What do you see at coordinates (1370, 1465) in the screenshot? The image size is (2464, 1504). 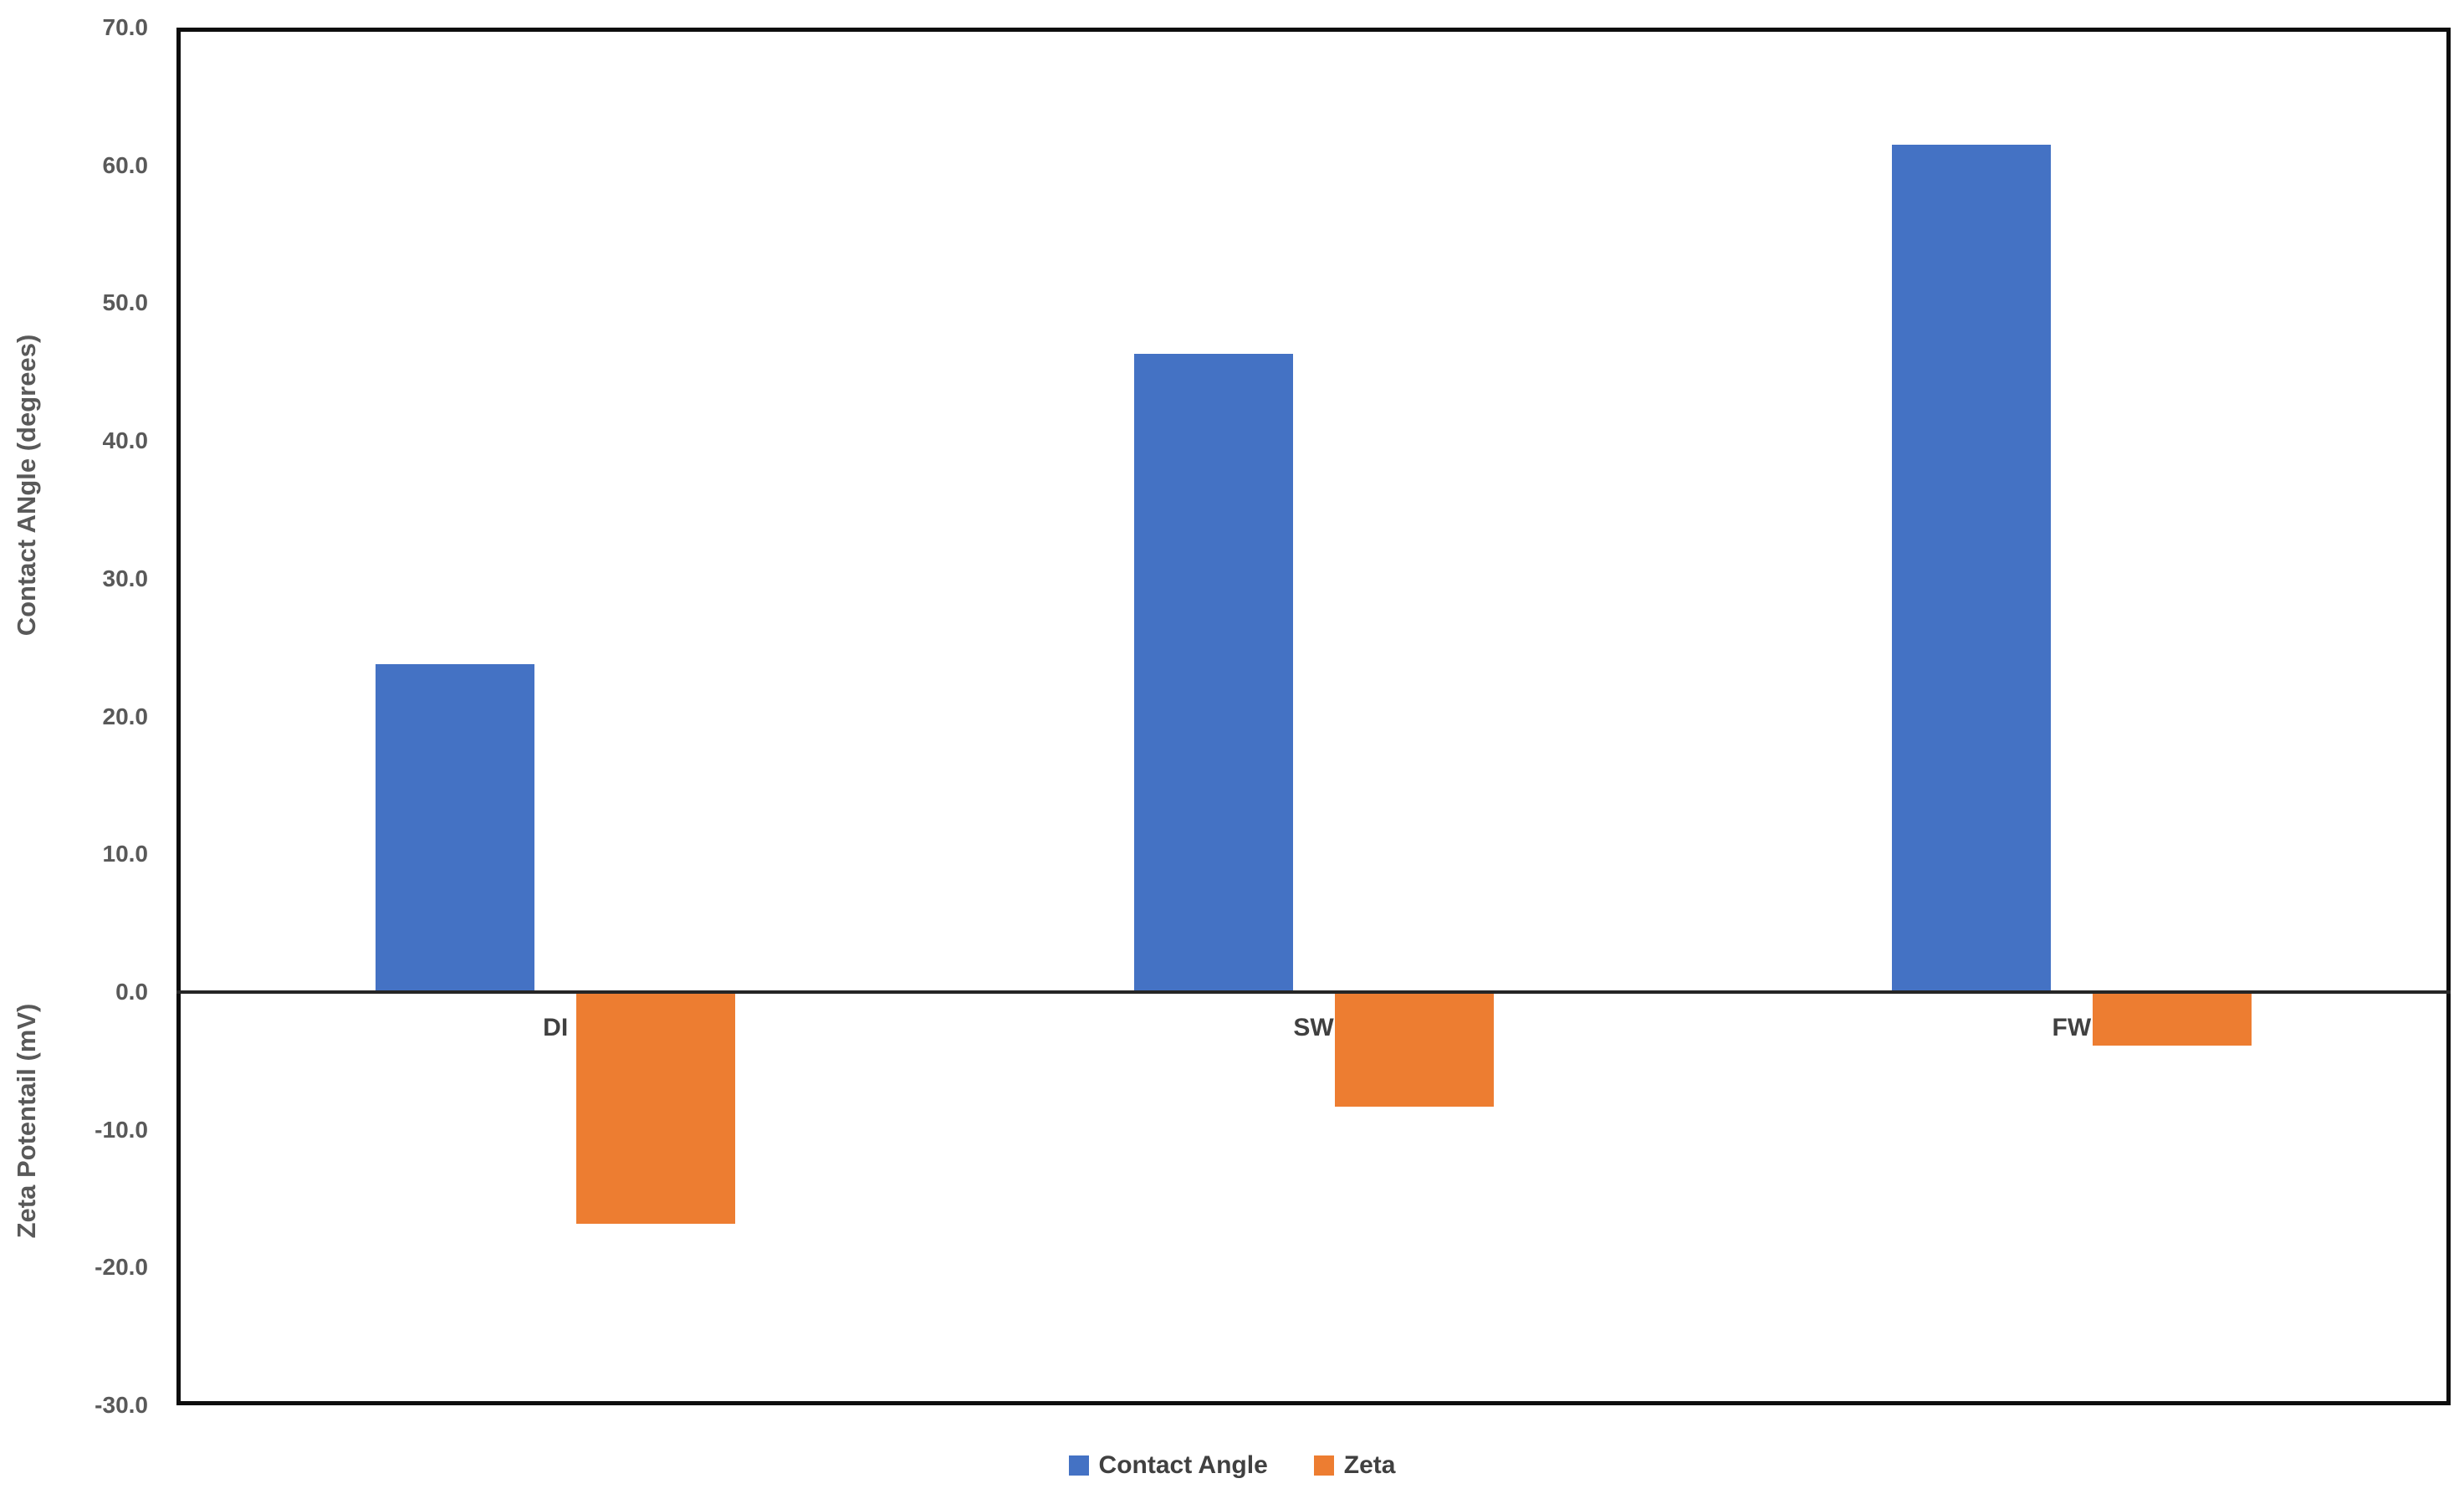 I see `legend-label-zeta: Zeta` at bounding box center [1370, 1465].